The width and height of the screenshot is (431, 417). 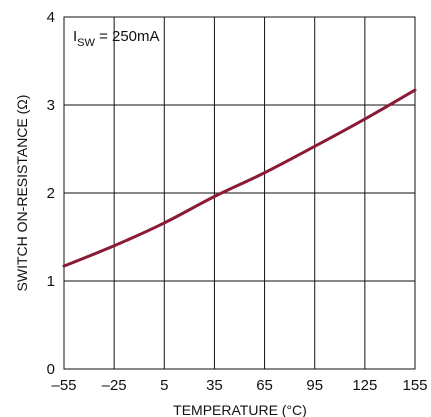 What do you see at coordinates (51, 281) in the screenshot?
I see `y-tick-label: 1` at bounding box center [51, 281].